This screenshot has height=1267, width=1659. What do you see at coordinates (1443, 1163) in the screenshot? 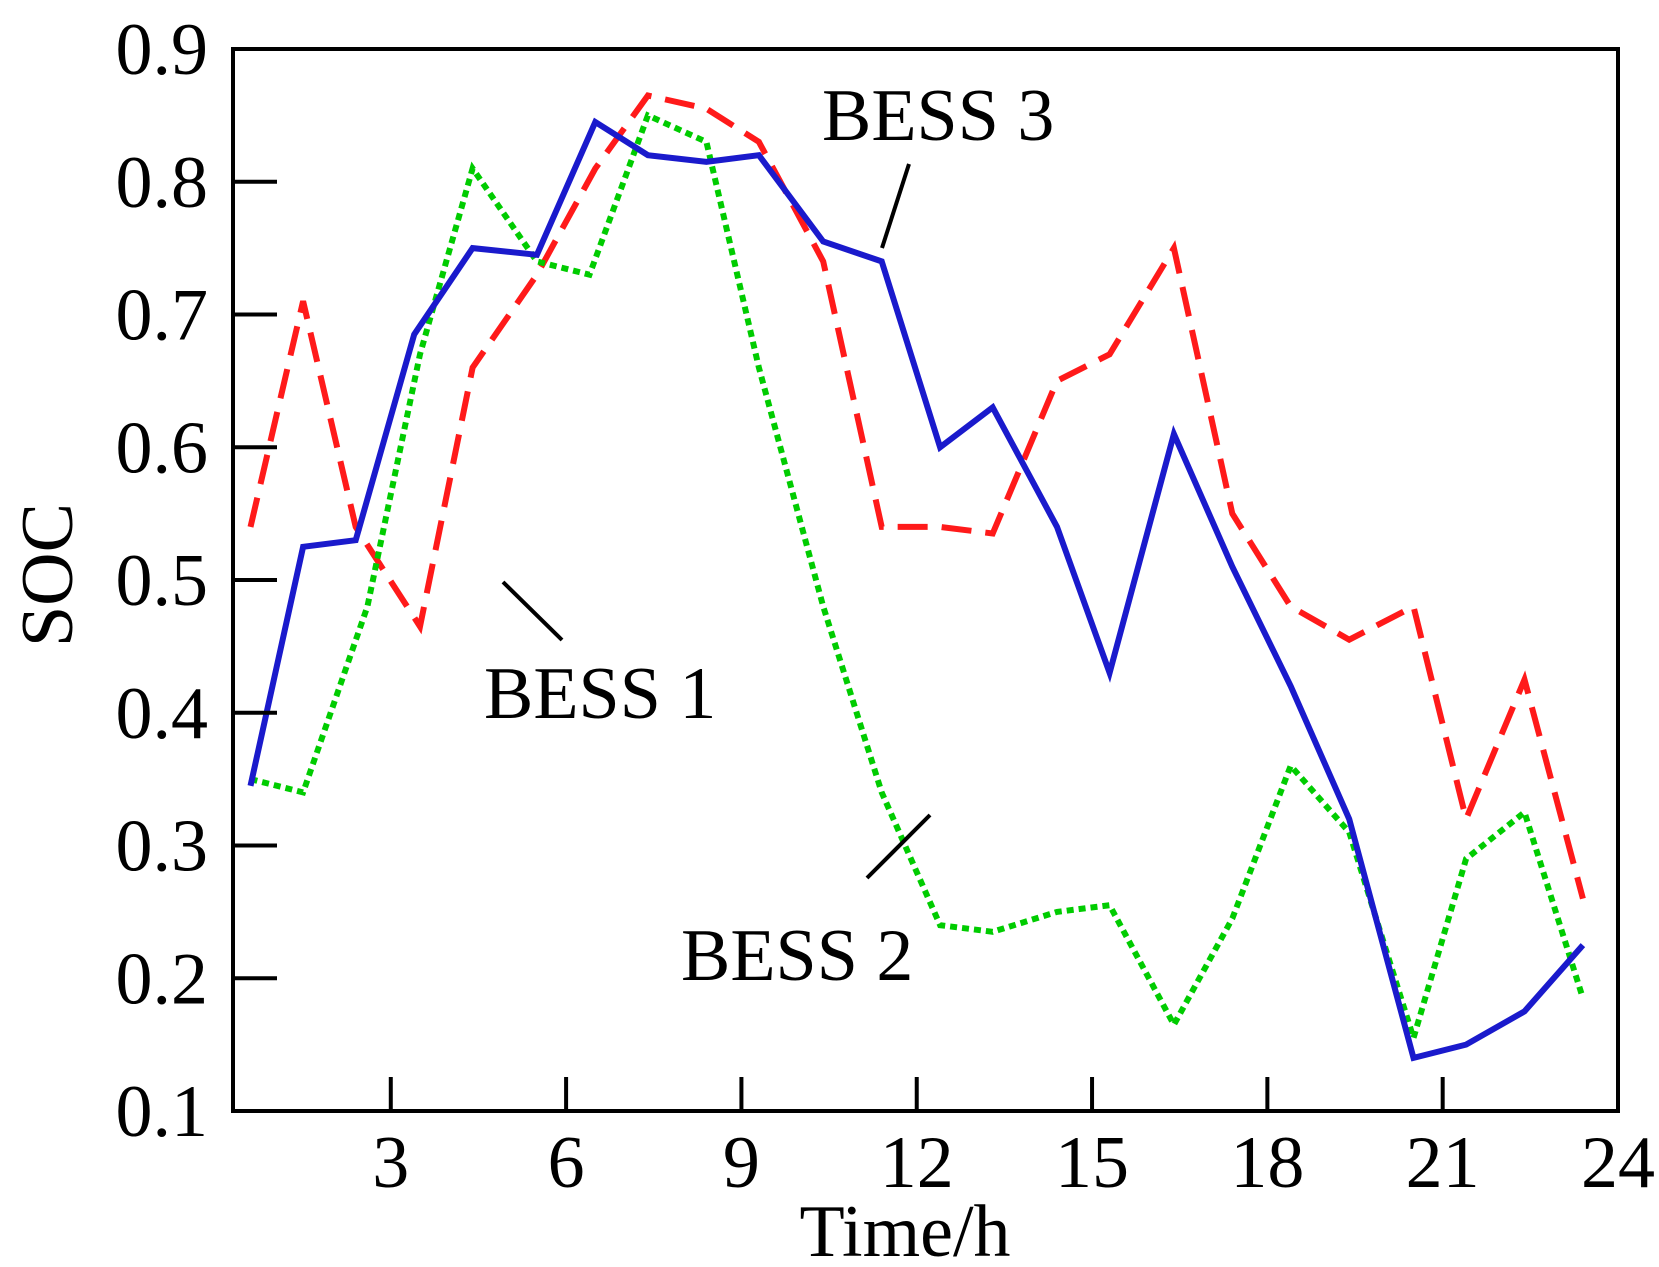
I see `x-tick-label: 21` at bounding box center [1443, 1163].